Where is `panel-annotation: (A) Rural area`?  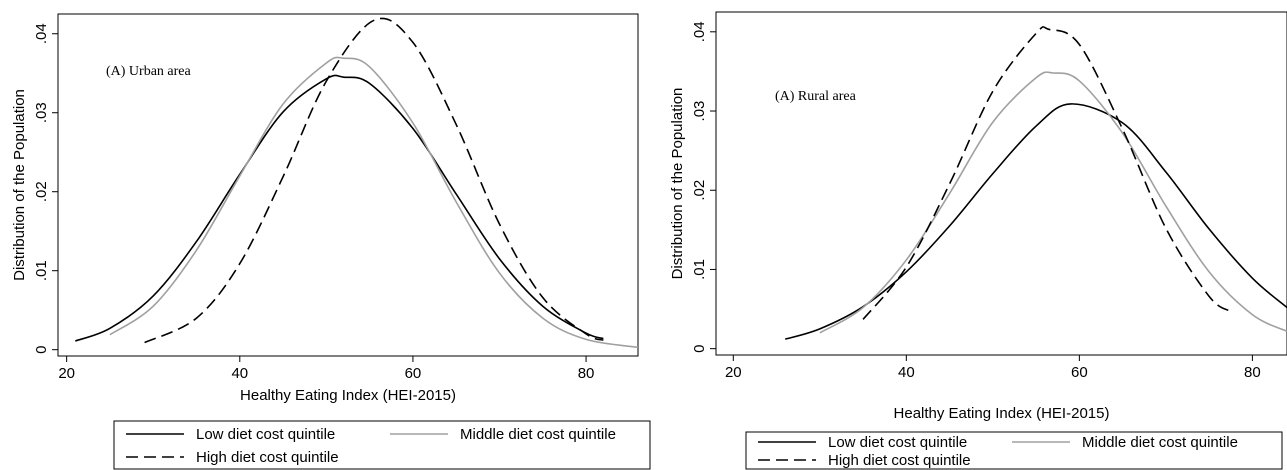 panel-annotation: (A) Rural area is located at coordinates (816, 96).